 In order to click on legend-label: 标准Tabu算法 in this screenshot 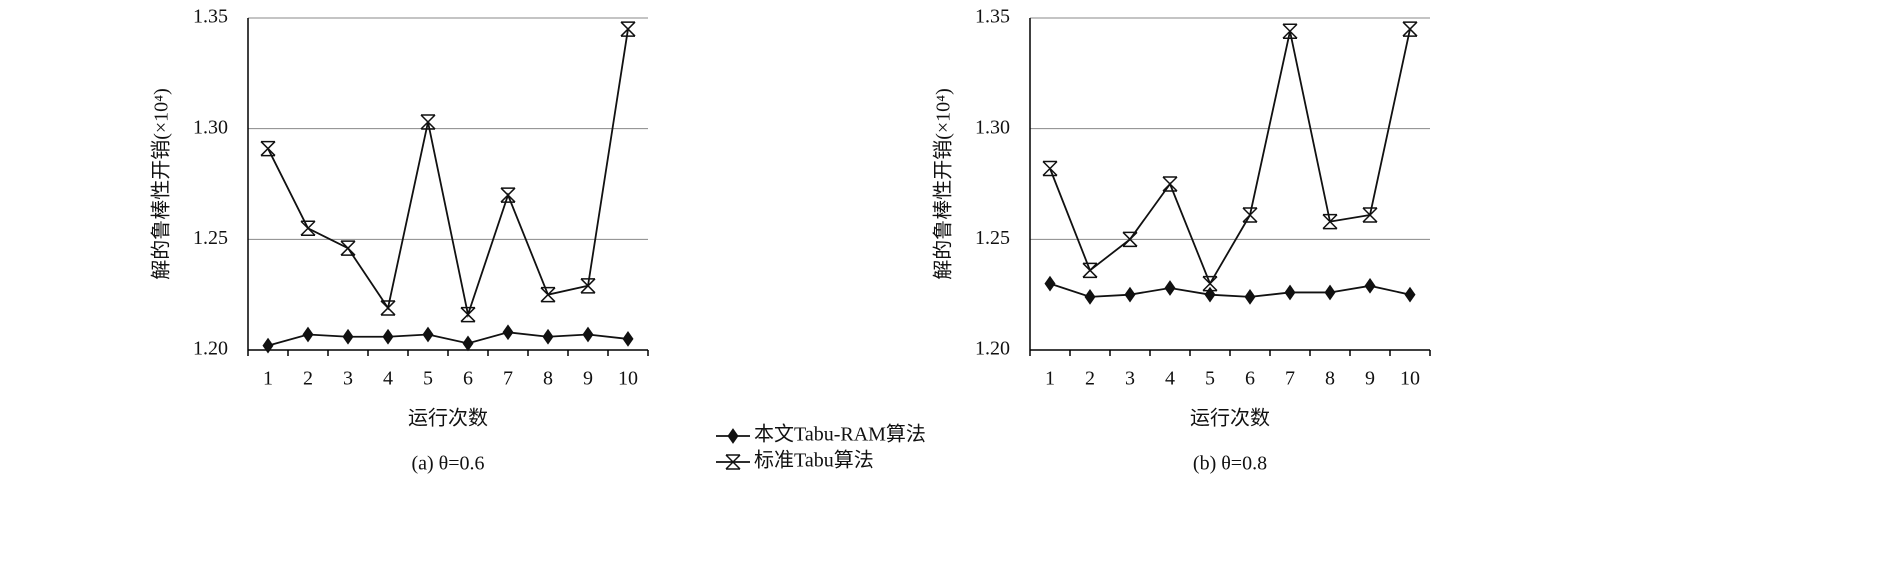, I will do `click(814, 460)`.